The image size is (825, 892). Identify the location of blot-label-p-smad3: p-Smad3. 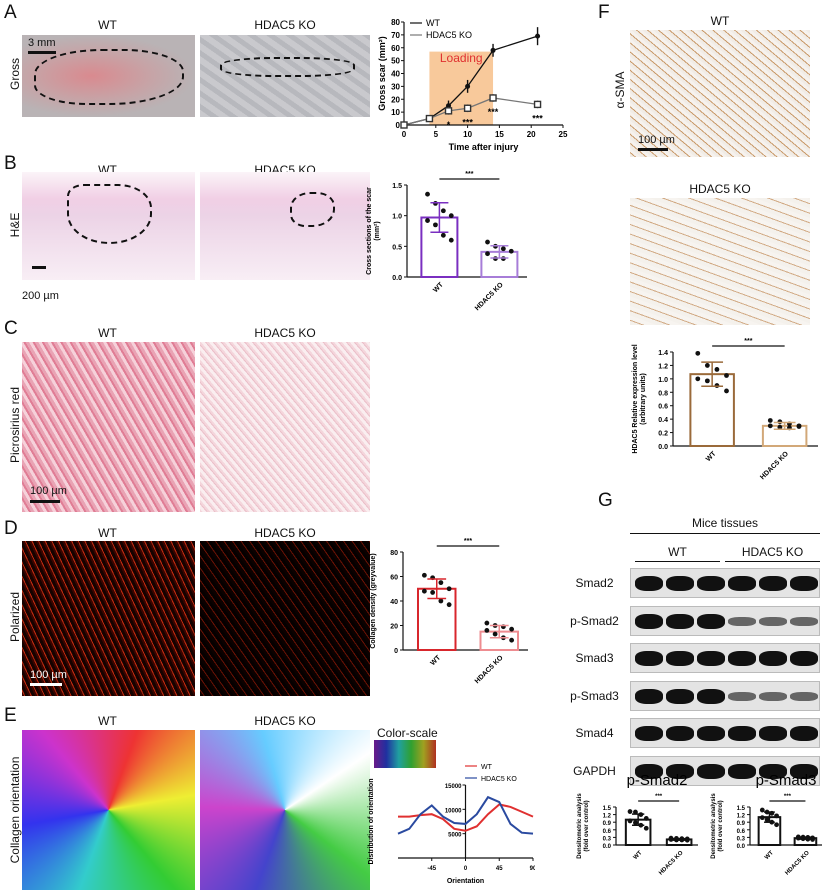
(594, 695).